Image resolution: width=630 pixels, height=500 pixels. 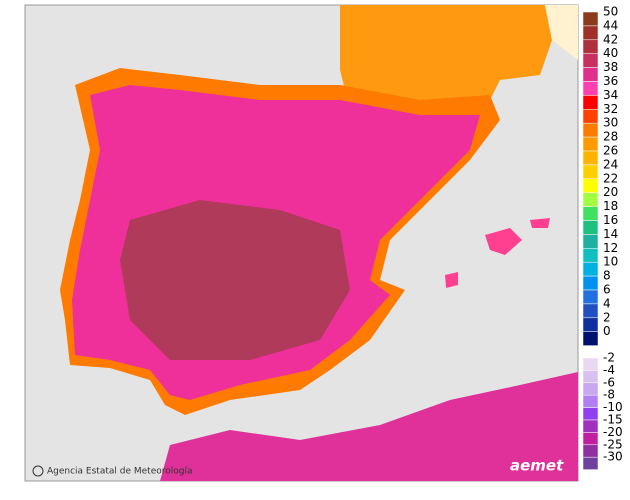 What do you see at coordinates (610, 178) in the screenshot?
I see `legend-label: 22` at bounding box center [610, 178].